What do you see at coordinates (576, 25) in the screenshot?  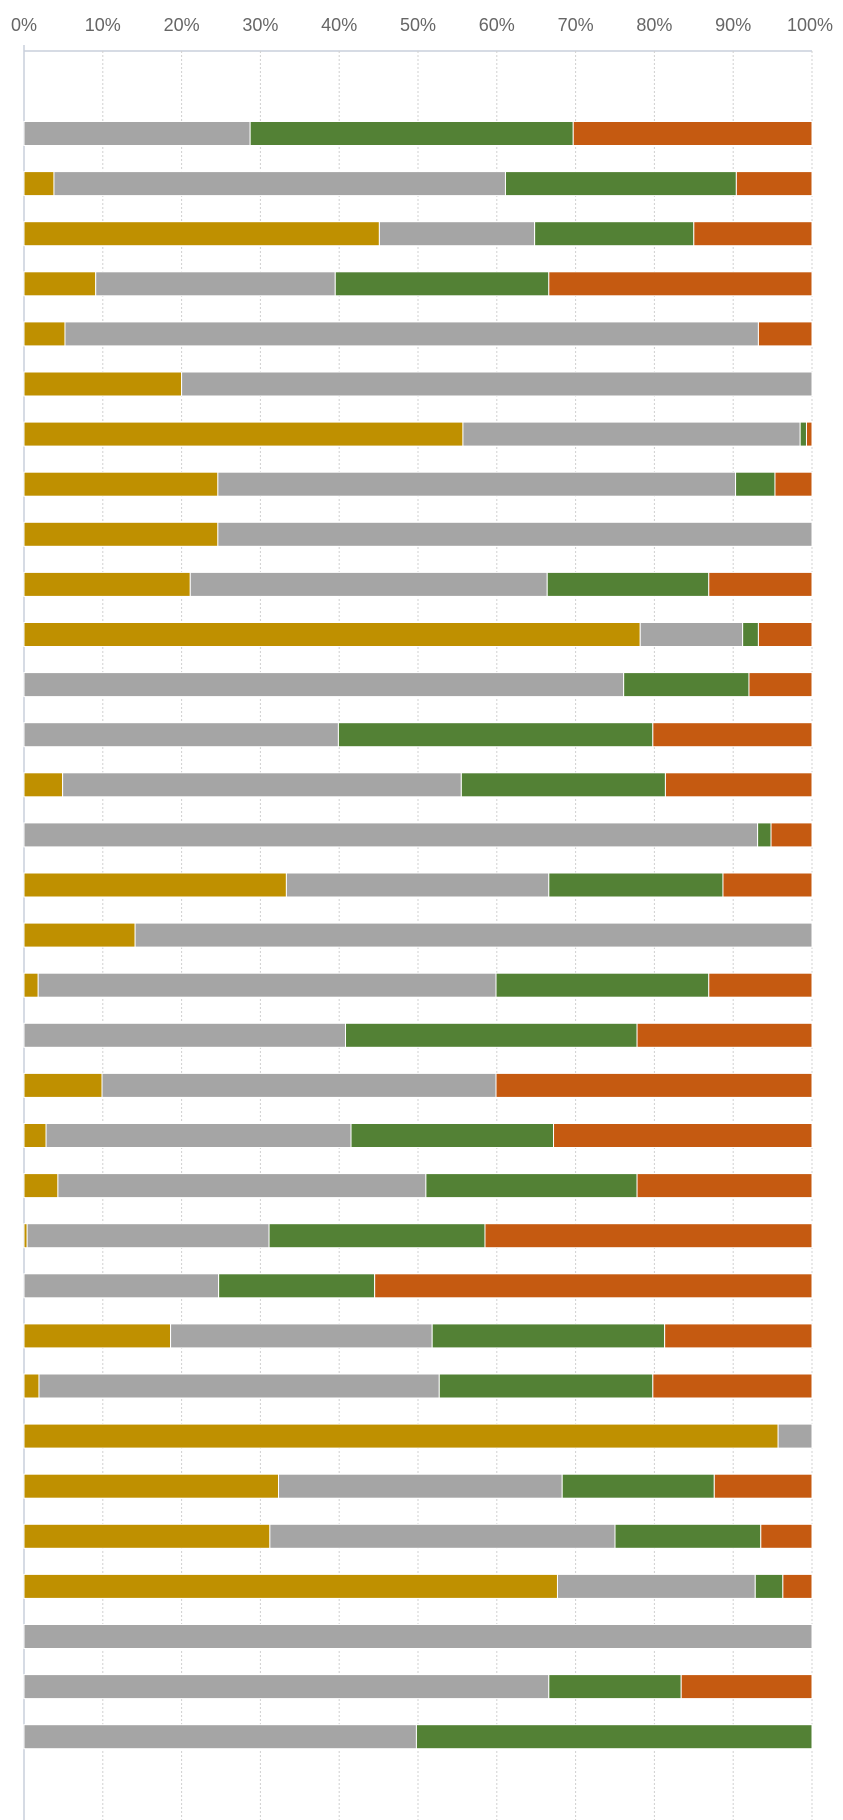 I see `x-tick-label: 70%` at bounding box center [576, 25].